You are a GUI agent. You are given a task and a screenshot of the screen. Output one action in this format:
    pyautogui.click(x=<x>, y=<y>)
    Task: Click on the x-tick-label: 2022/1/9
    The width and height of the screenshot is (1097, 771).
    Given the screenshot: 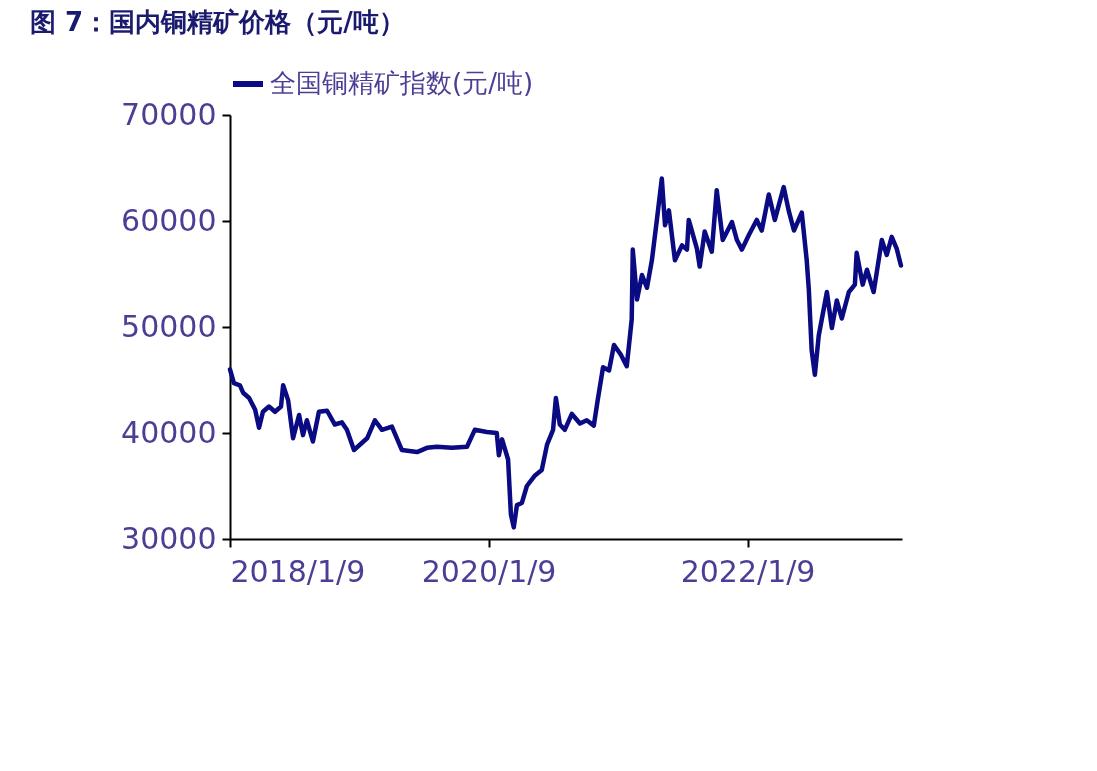 What is the action you would take?
    pyautogui.click(x=748, y=571)
    